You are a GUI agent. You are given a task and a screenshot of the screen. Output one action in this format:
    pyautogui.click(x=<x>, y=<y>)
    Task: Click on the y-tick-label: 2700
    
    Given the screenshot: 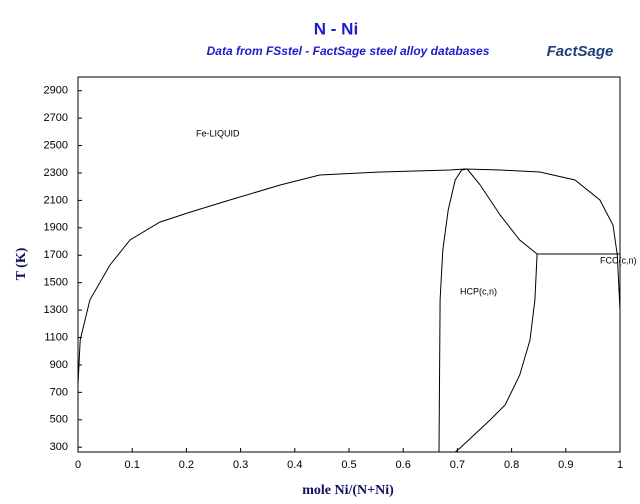 What is the action you would take?
    pyautogui.click(x=56, y=118)
    